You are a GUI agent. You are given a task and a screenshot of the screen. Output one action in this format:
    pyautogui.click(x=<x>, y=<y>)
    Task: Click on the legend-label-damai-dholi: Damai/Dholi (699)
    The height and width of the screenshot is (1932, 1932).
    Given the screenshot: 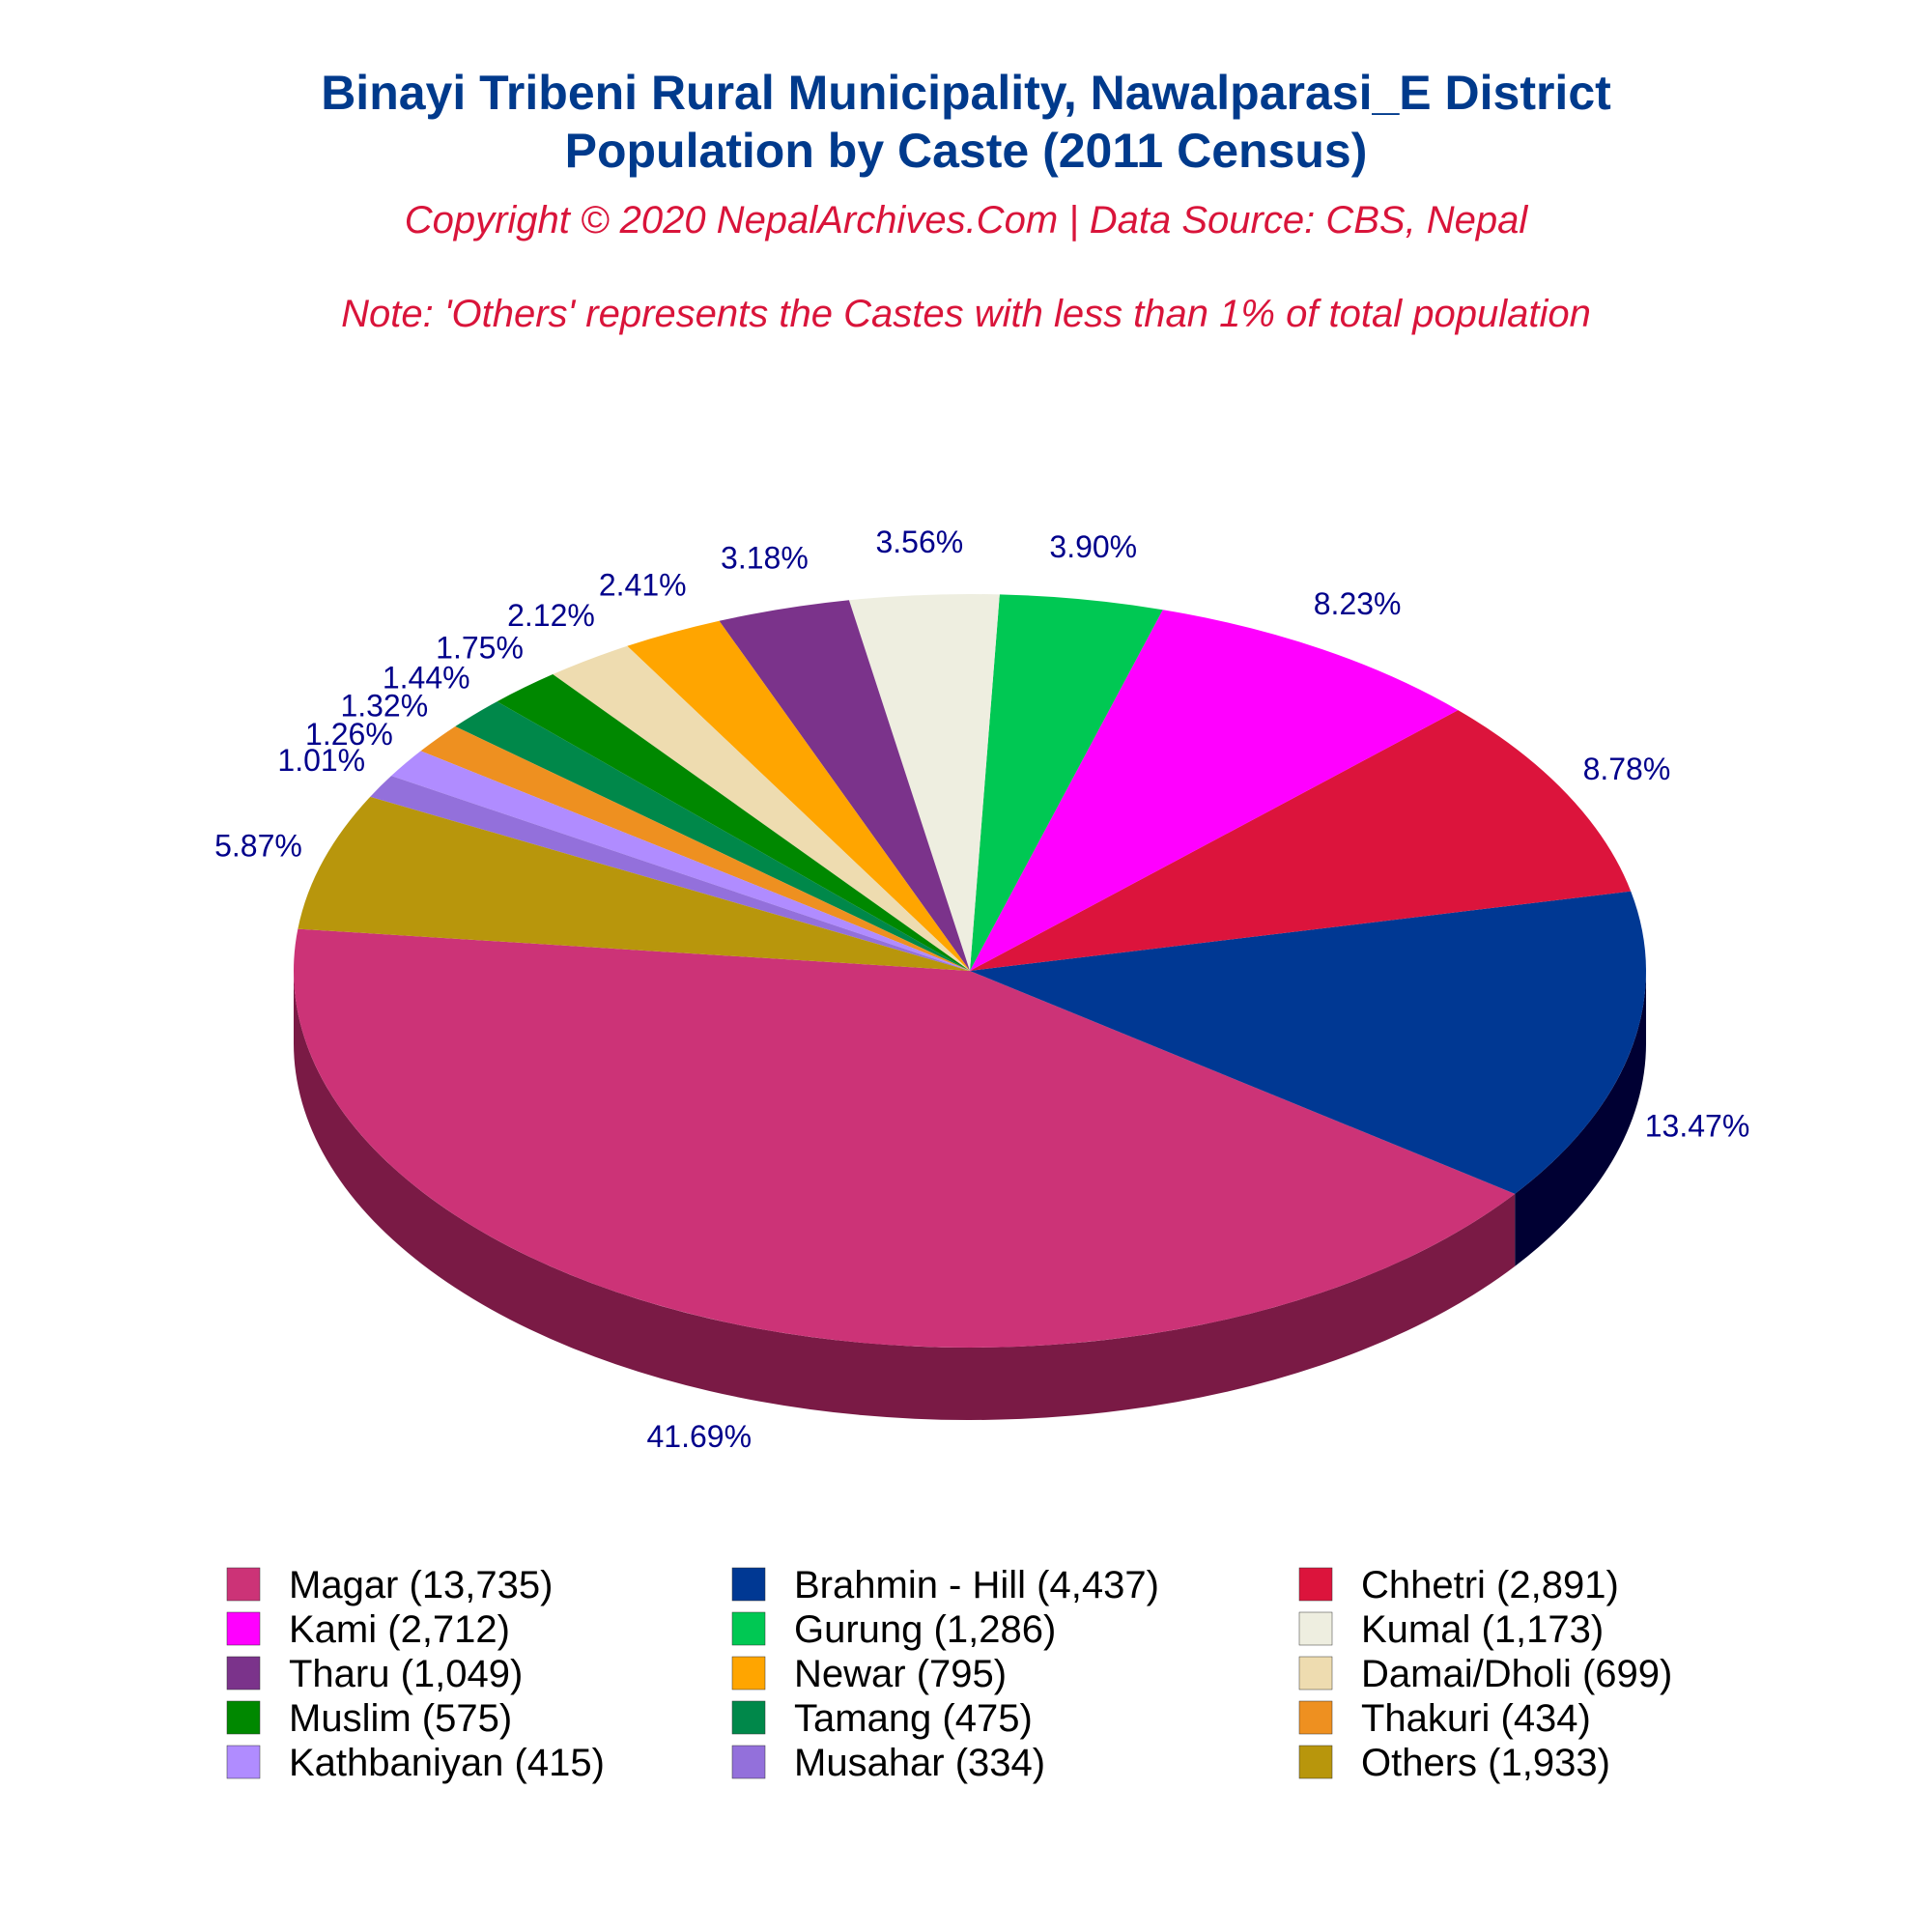 What is the action you would take?
    pyautogui.click(x=1516, y=1674)
    